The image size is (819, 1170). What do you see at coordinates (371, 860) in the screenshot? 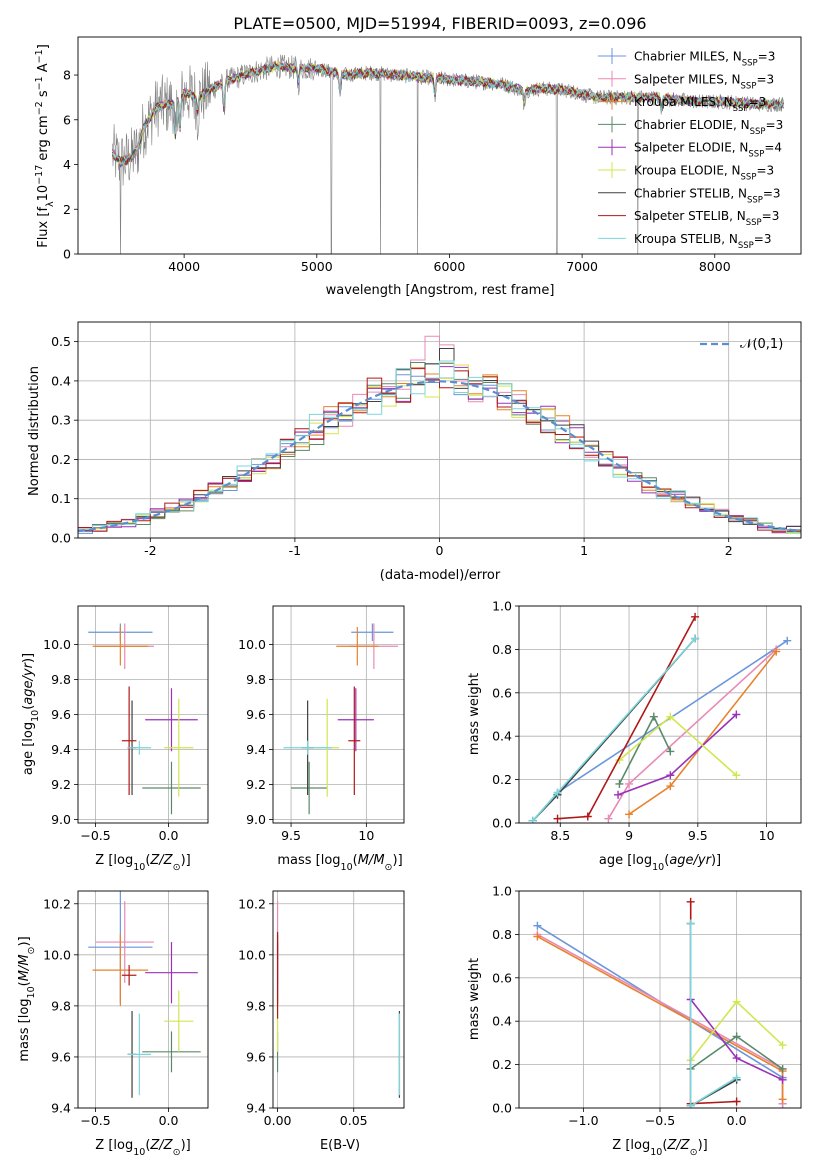
I see `label-part: M/M` at bounding box center [371, 860].